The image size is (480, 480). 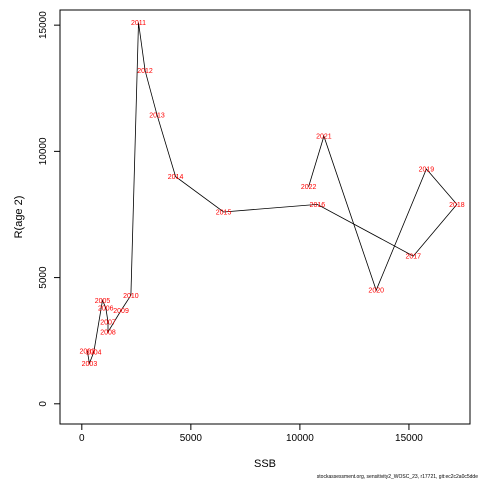 I want to click on point-label-2021: 2021, so click(x=324, y=137).